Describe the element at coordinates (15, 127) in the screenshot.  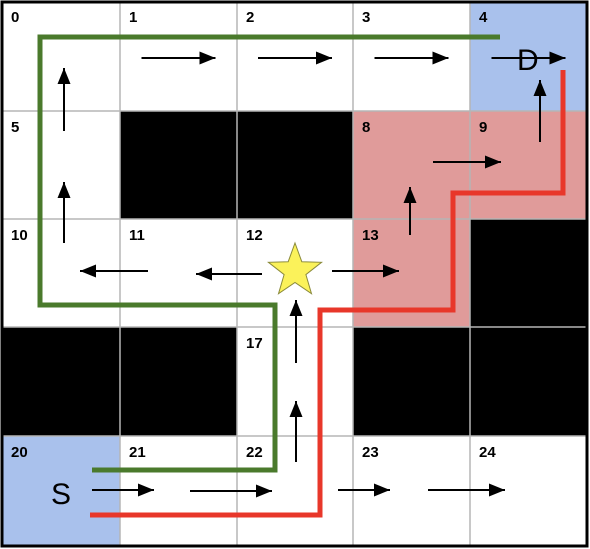
I see `cell-number: 5` at that location.